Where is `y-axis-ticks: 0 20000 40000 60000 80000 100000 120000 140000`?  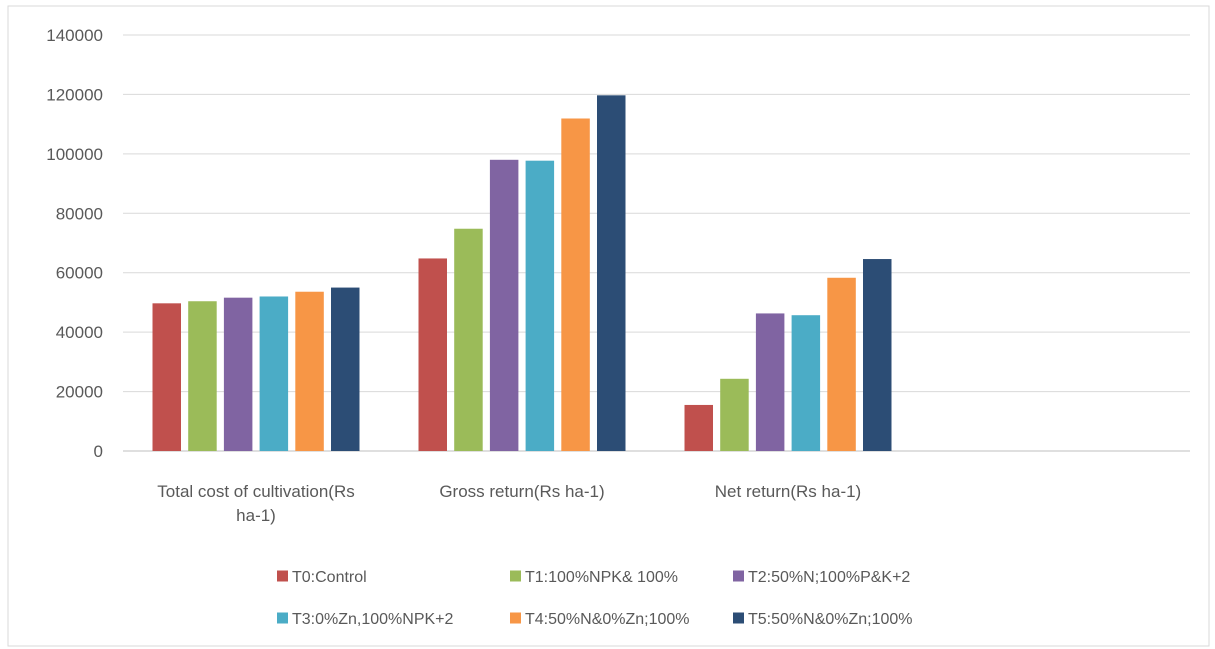 y-axis-ticks: 0 20000 40000 60000 80000 100000 120000 140000 is located at coordinates (74, 243).